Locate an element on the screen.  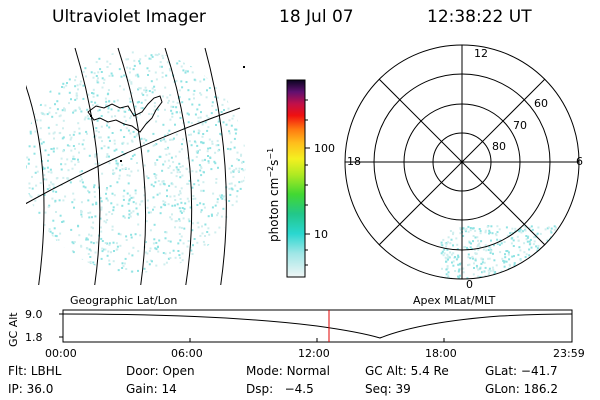
apex-label: Apex MLat/MLT is located at coordinates (454, 300).